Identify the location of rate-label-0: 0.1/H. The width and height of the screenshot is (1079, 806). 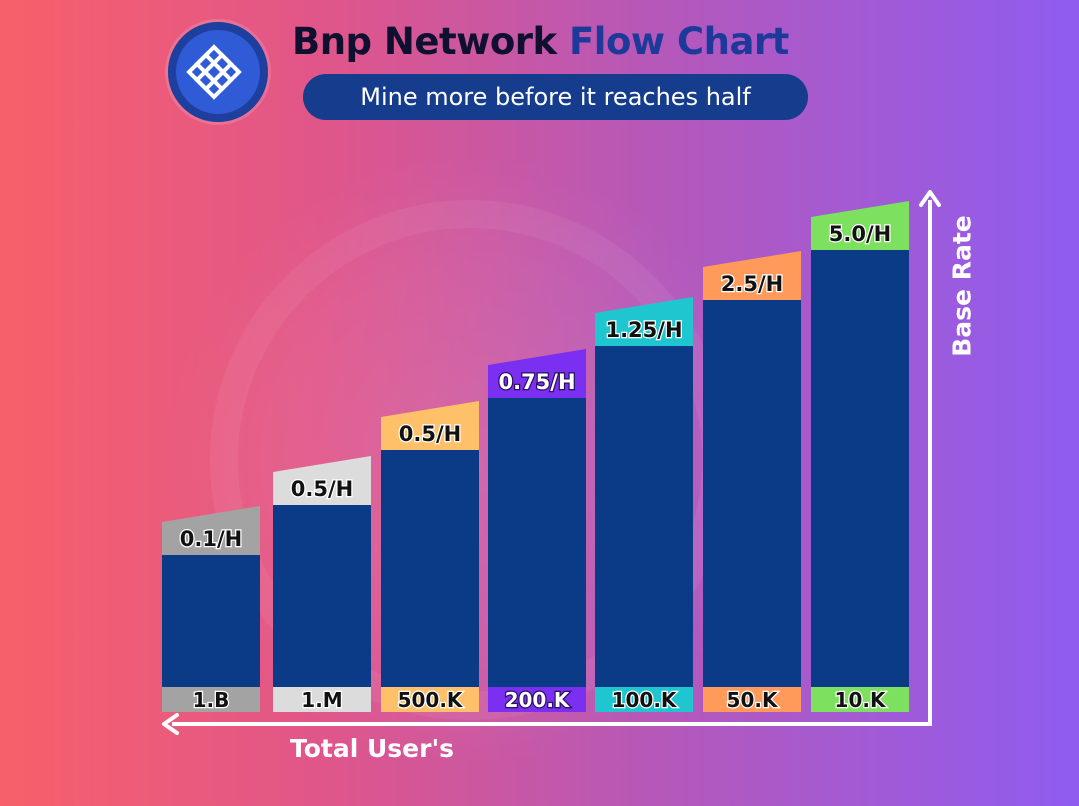
(211, 539).